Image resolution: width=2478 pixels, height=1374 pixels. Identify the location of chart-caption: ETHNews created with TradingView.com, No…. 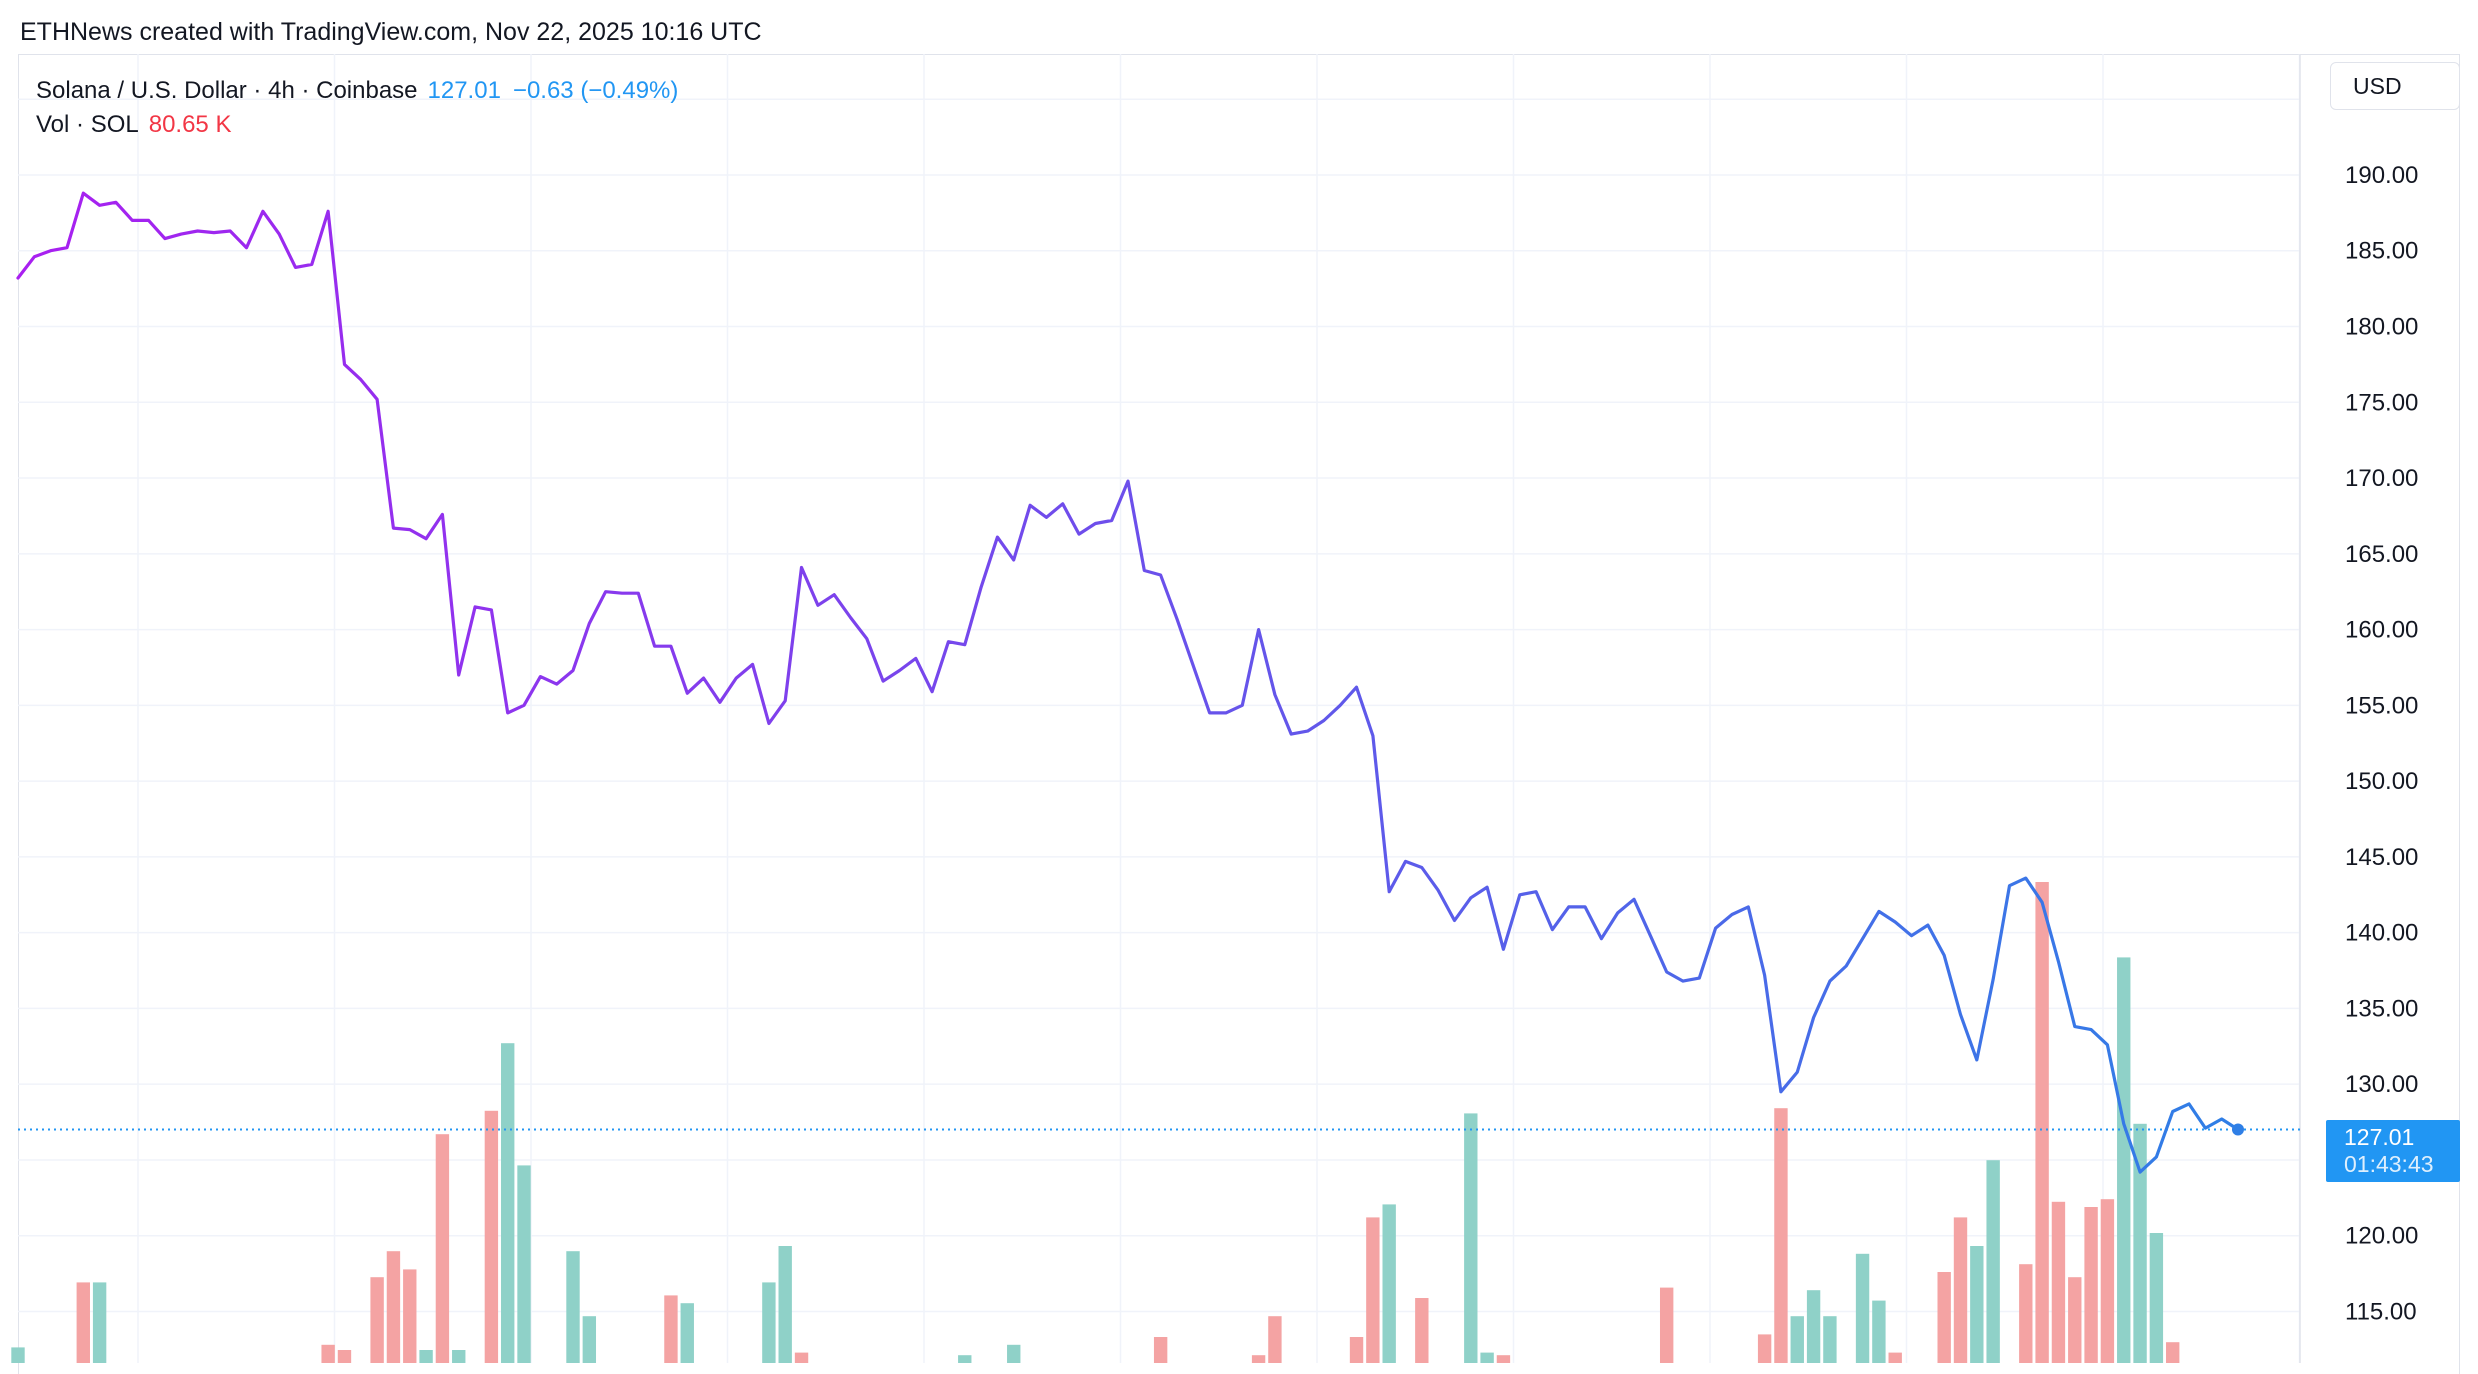
(391, 32).